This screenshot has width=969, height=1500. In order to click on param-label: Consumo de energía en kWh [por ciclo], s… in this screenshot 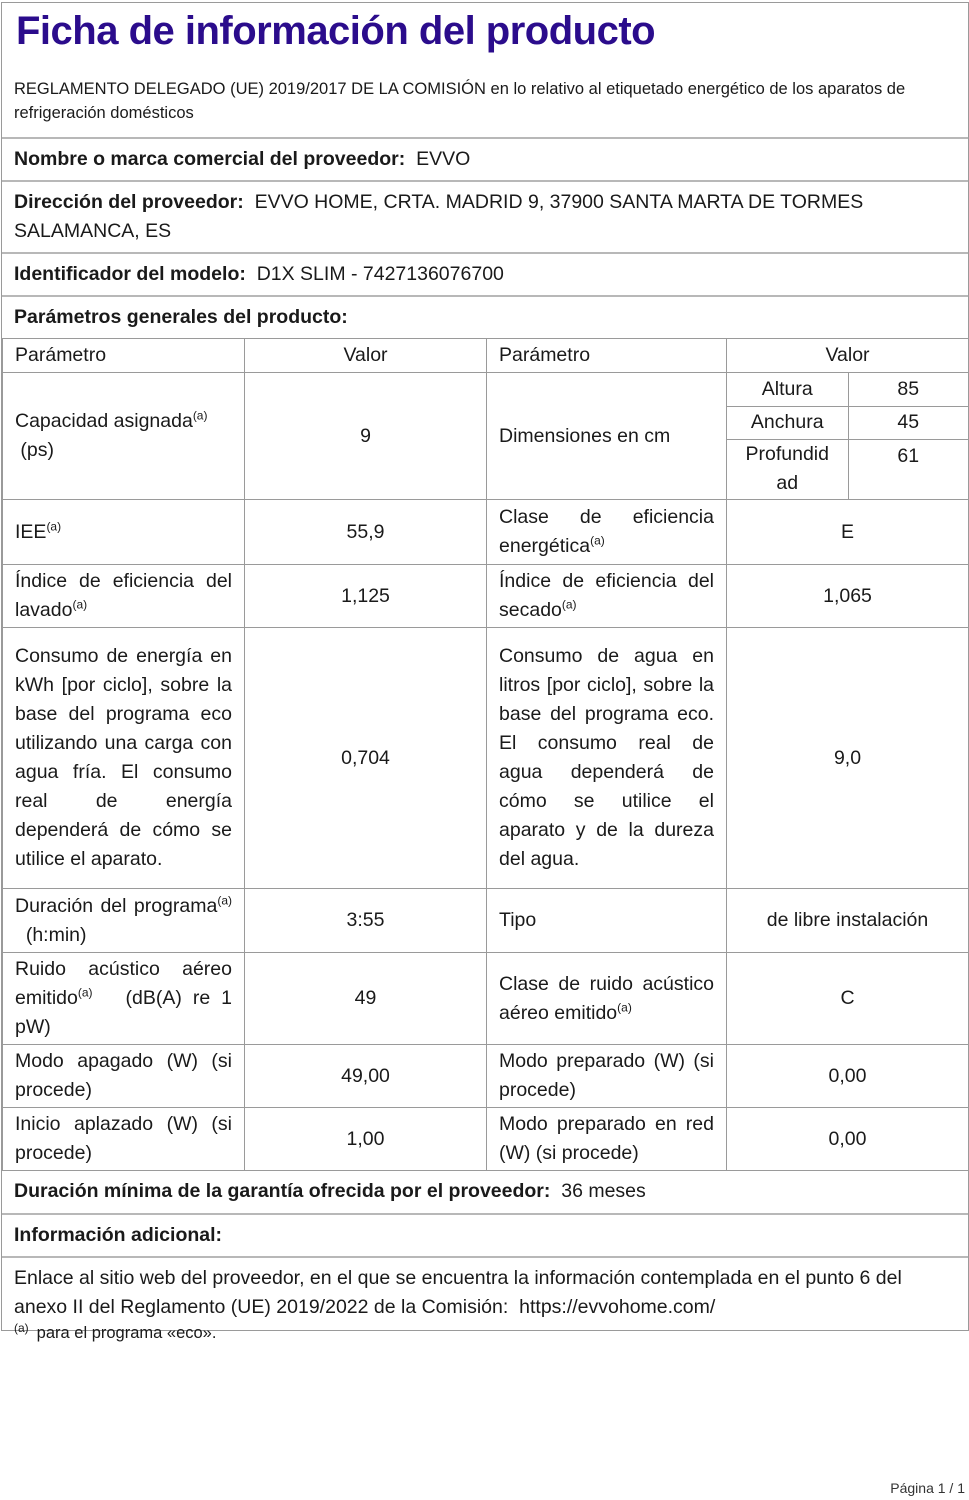, I will do `click(123, 758)`.